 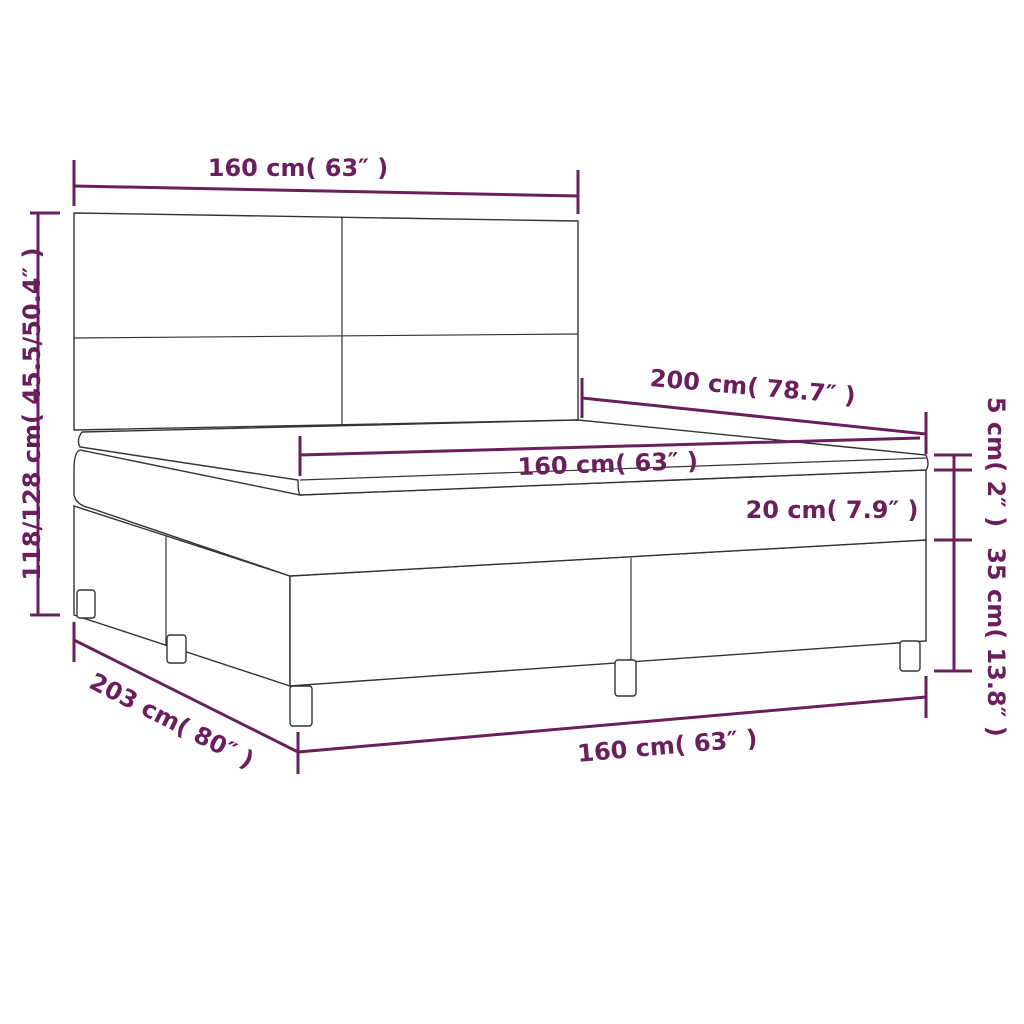 What do you see at coordinates (172, 720) in the screenshot?
I see `total-length-label: 203 cm( 80″ )` at bounding box center [172, 720].